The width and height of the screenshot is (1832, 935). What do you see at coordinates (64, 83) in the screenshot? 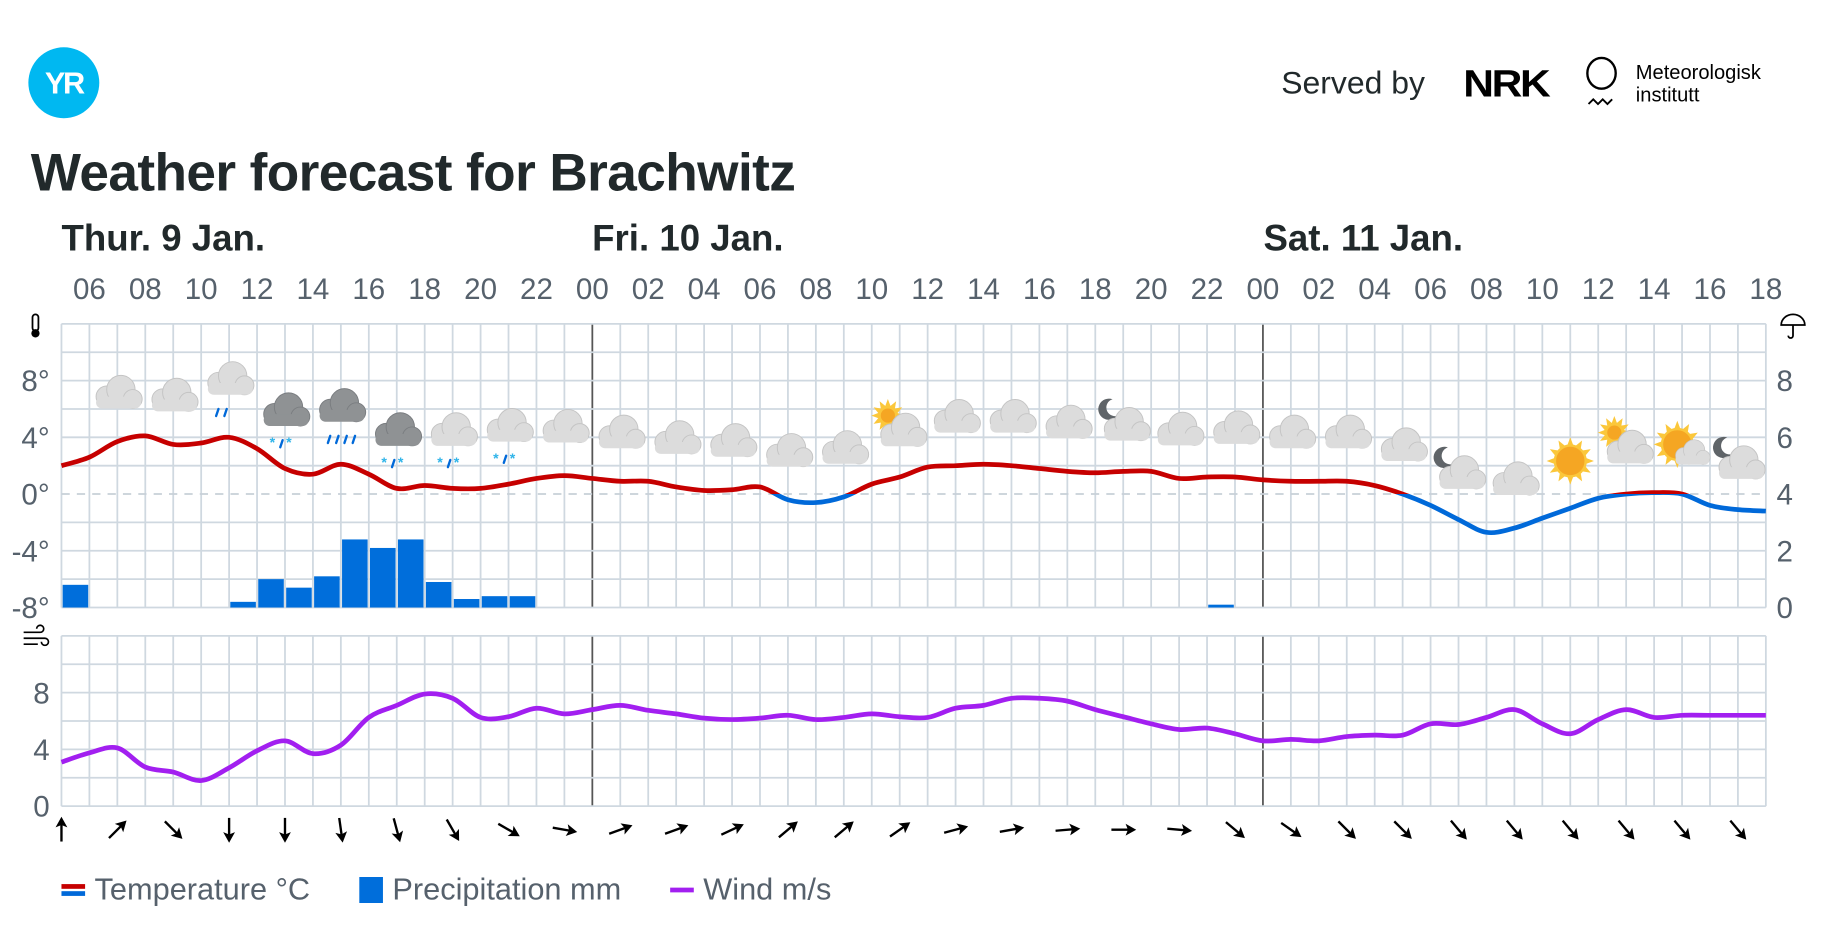
I see `yr-logo: YR` at bounding box center [64, 83].